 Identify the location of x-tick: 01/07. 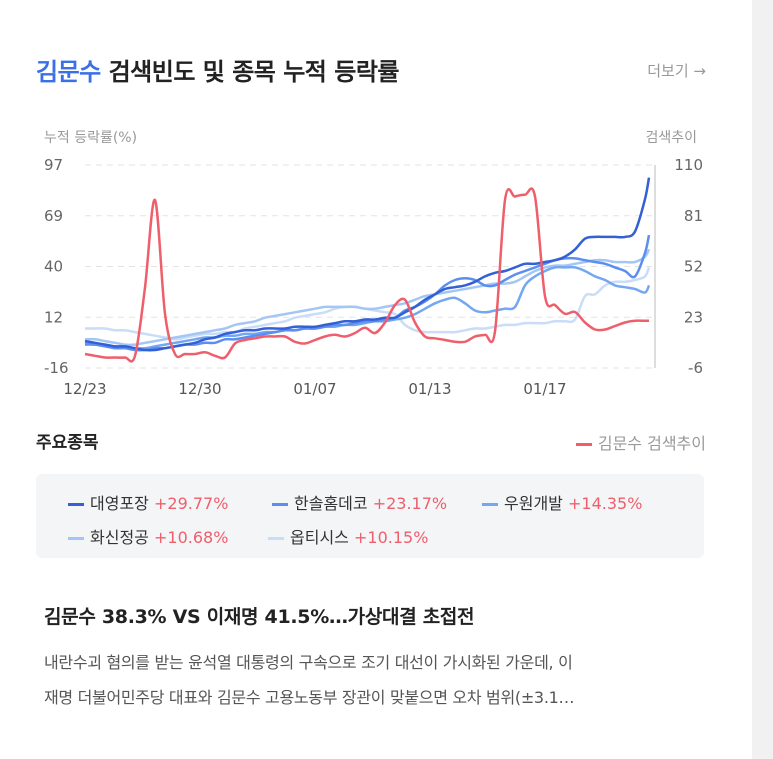
(314, 389).